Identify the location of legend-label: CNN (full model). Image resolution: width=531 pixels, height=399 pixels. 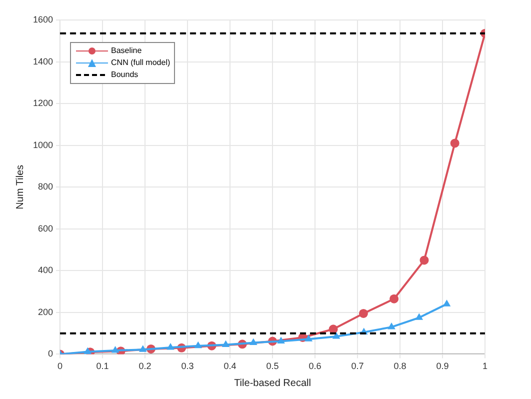
(140, 63).